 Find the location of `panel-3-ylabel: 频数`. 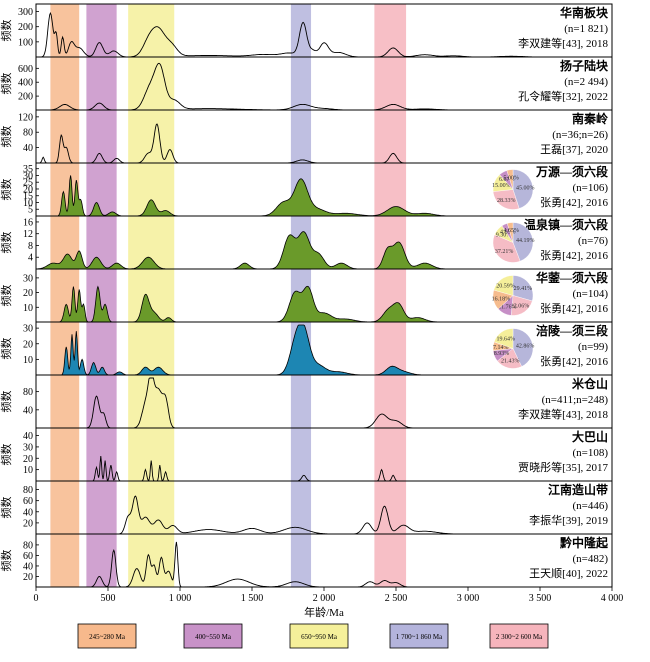

panel-3-ylabel: 频数 is located at coordinates (6, 190).